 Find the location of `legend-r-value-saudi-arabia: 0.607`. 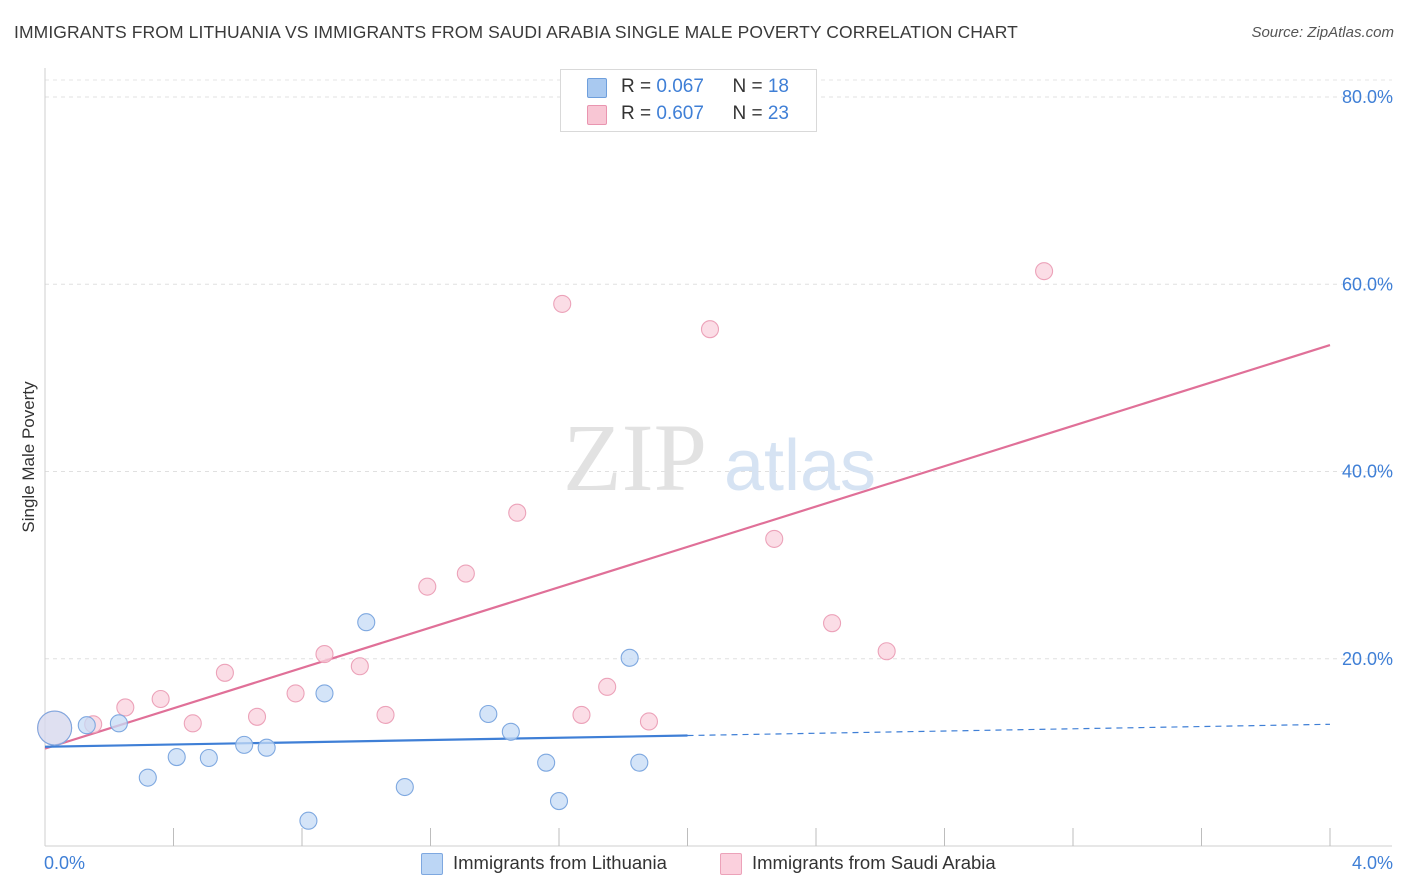

legend-r-value-saudi-arabia: 0.607 is located at coordinates (680, 113).